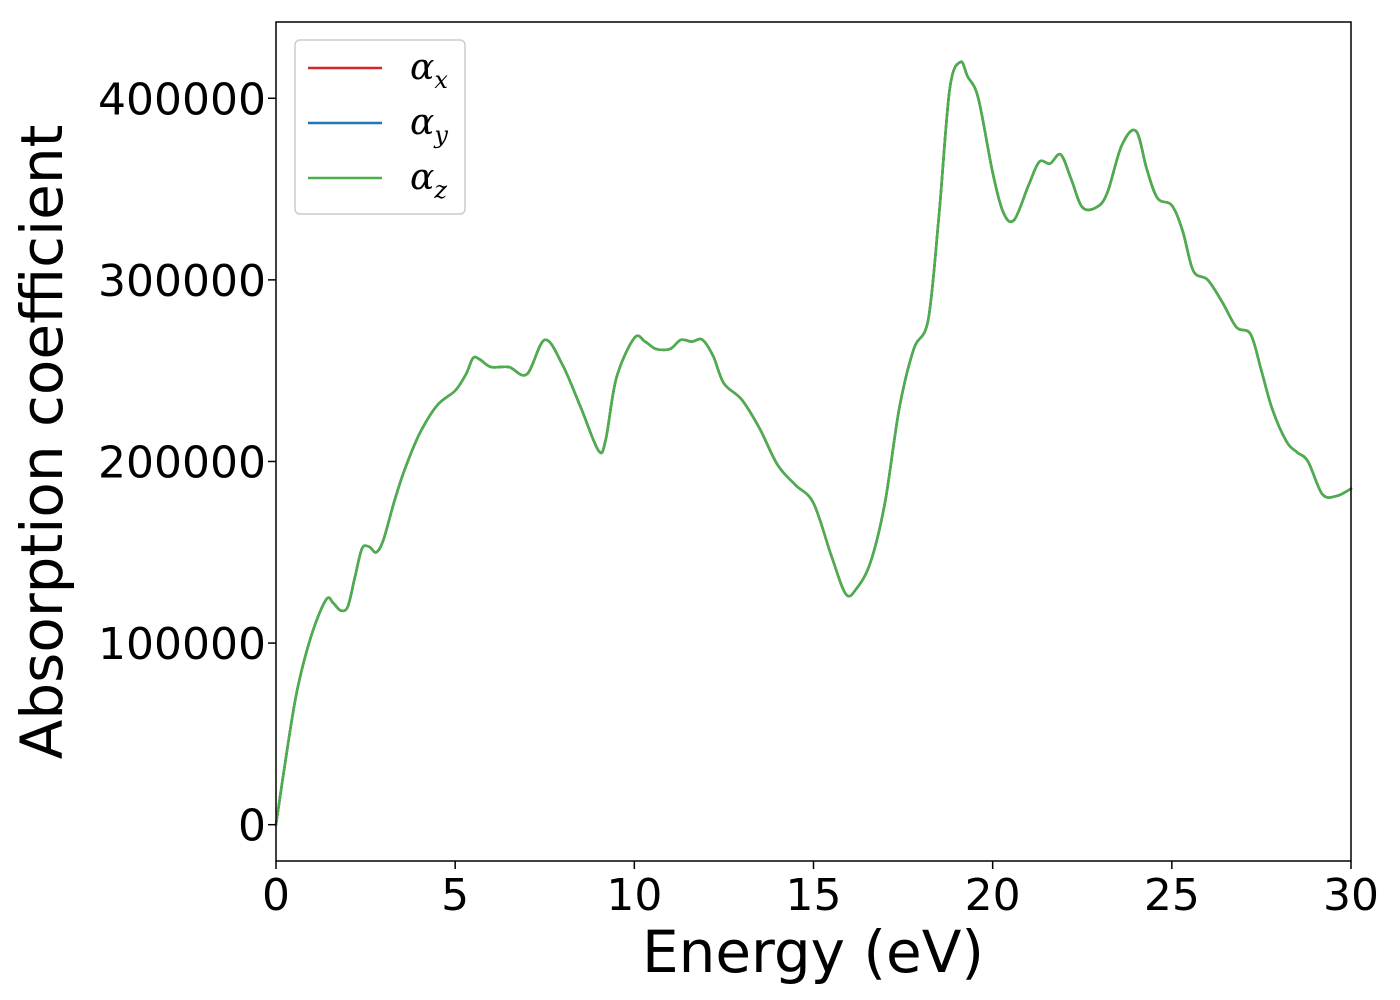  I want to click on x-tick-label: 30, so click(1351, 895).